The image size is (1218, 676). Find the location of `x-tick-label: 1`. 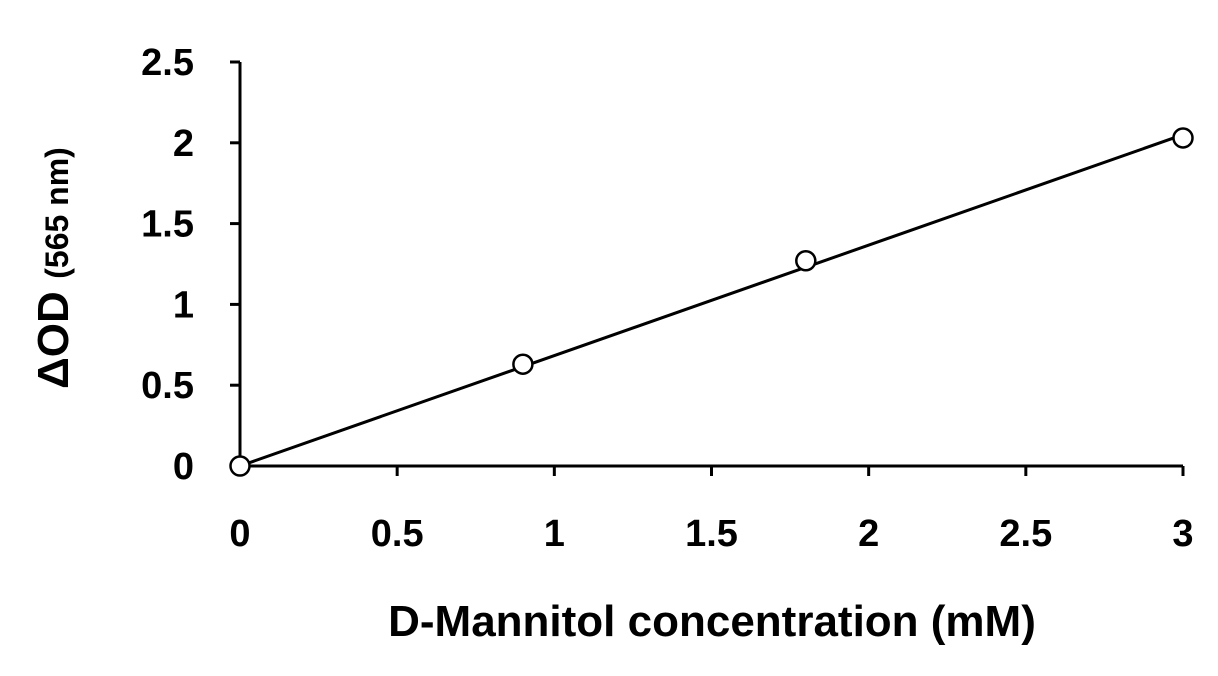

x-tick-label: 1 is located at coordinates (554, 534).